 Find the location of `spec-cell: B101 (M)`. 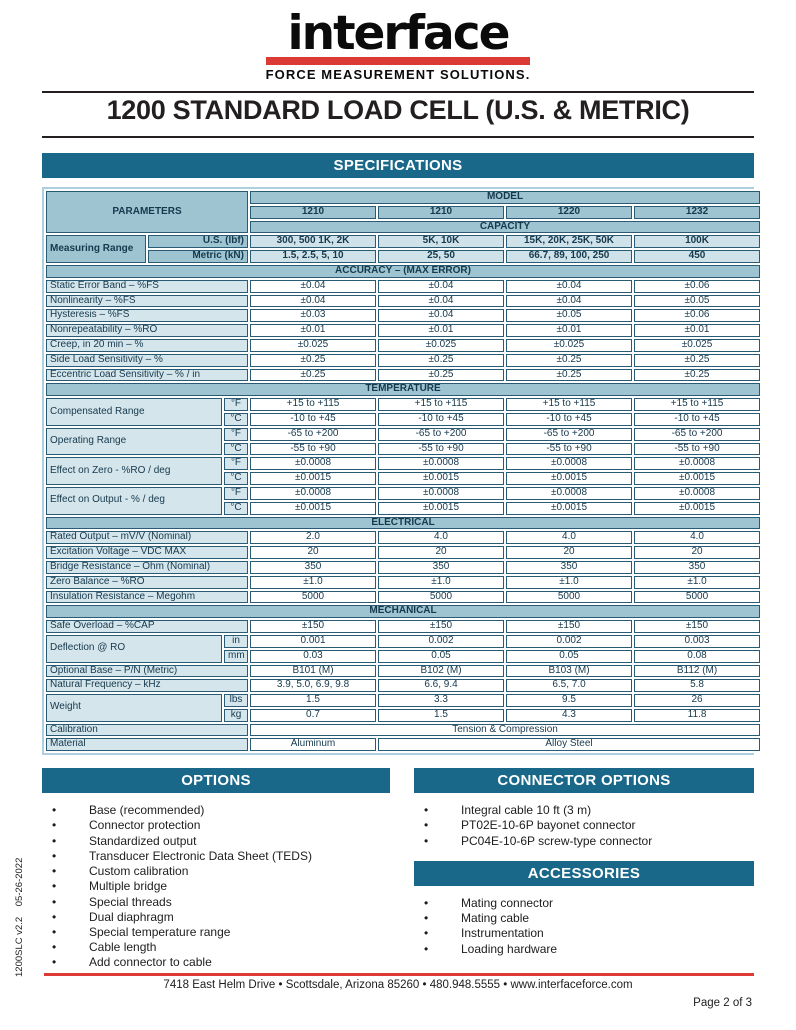

spec-cell: B101 (M) is located at coordinates (313, 671).